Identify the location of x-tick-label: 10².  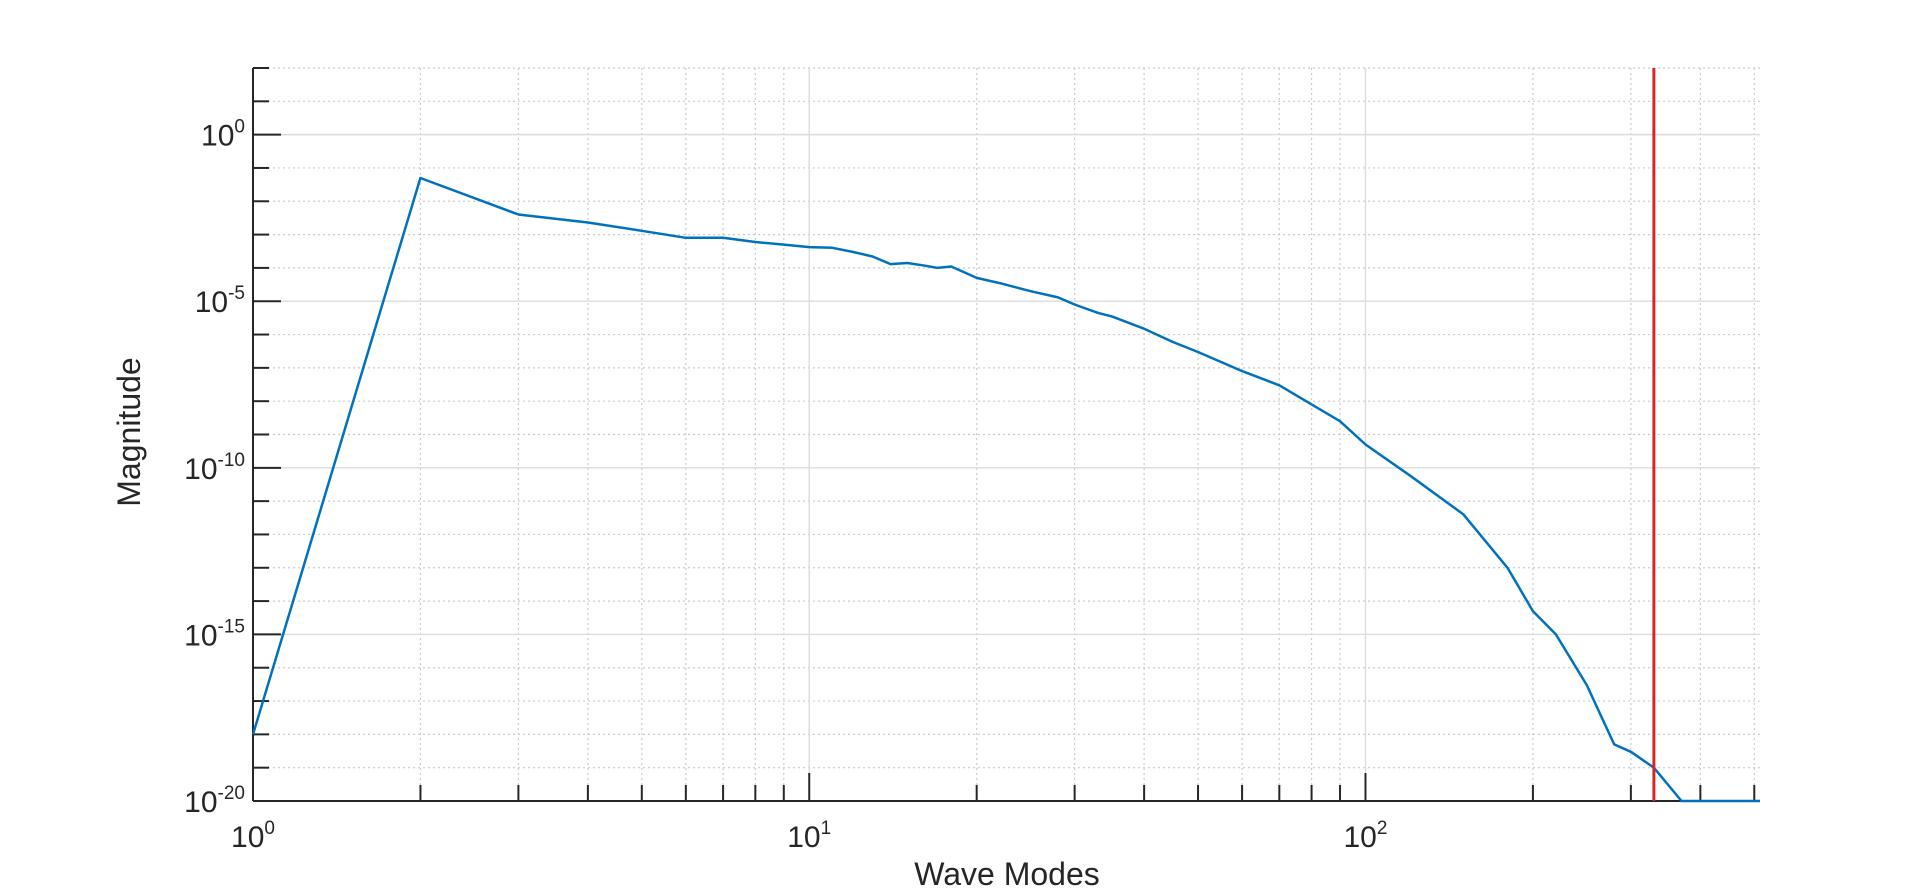
(1366, 836).